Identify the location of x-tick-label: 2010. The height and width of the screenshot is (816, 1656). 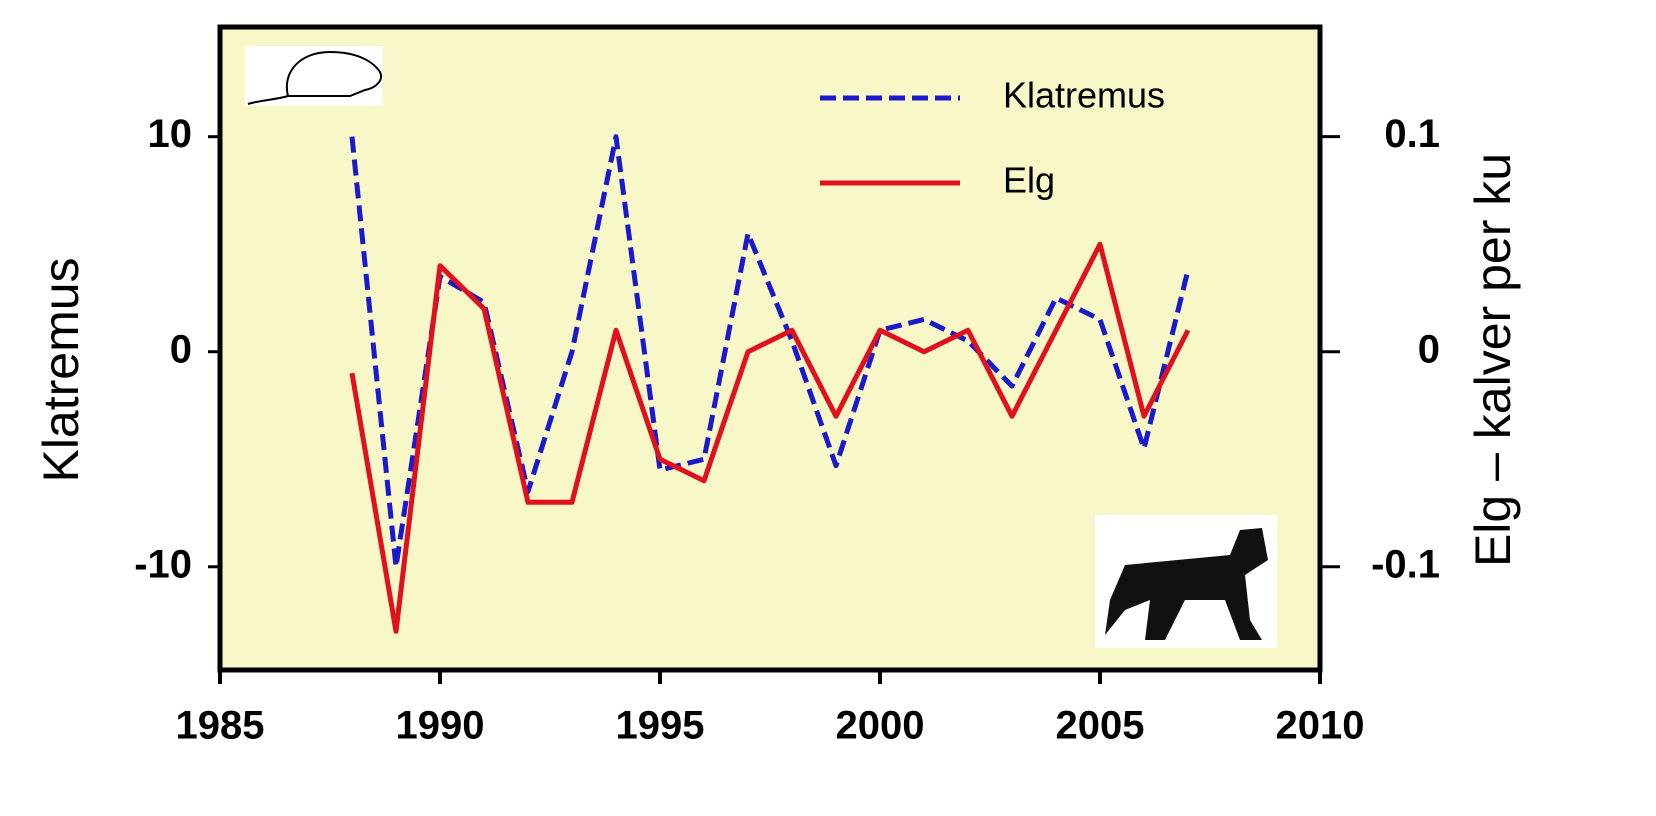
(1320, 726).